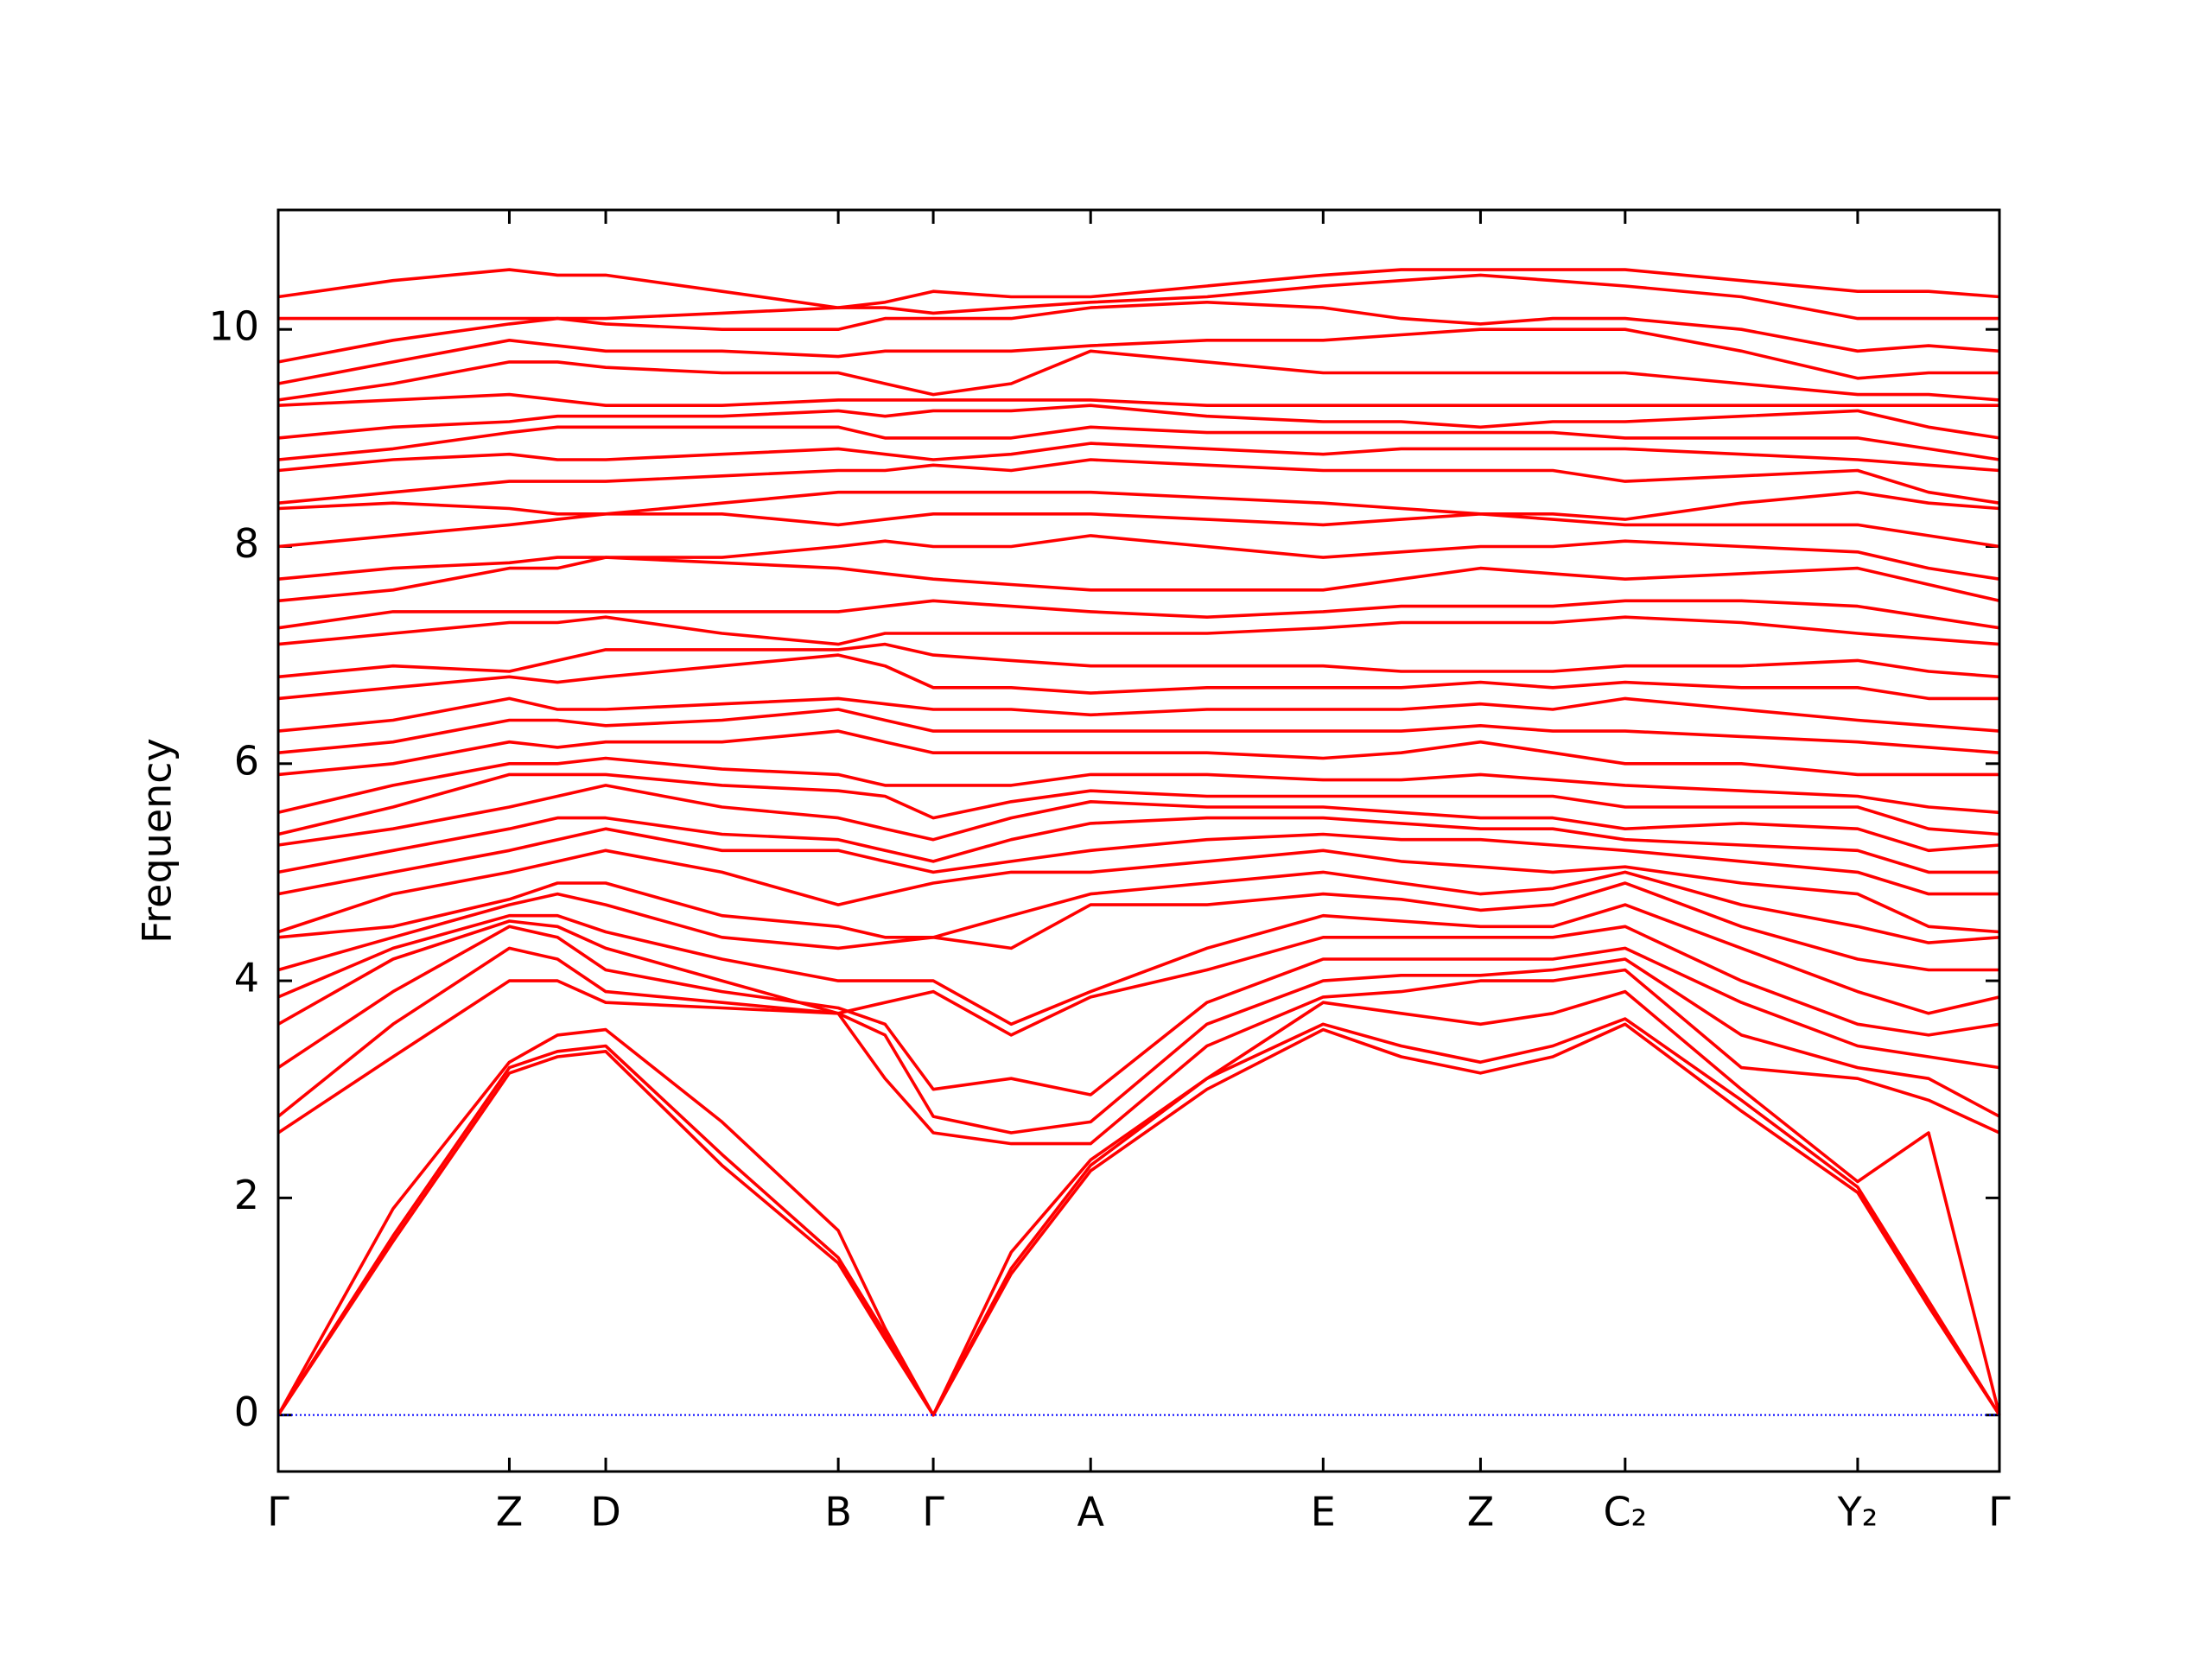 This screenshot has height=1659, width=2212. I want to click on y-tick-label: 4, so click(246, 978).